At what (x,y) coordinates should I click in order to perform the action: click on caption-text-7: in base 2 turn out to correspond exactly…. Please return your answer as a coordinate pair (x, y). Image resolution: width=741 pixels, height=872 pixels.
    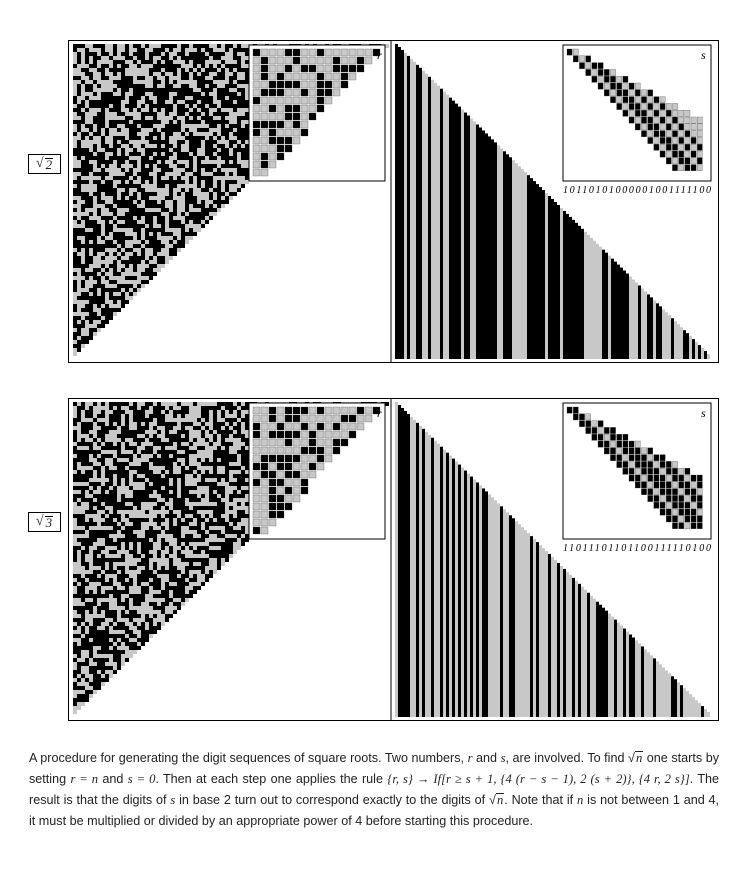
    Looking at the image, I should click on (332, 800).